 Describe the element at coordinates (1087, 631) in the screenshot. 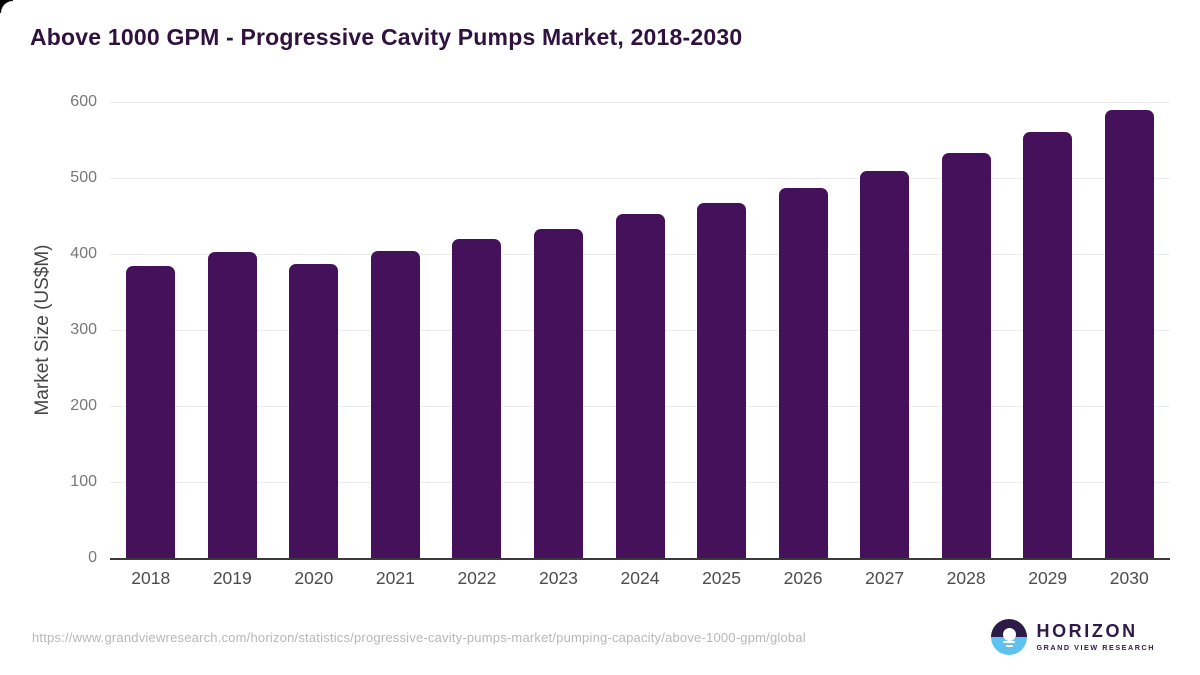

I see `logo-name: HORIZON` at that location.